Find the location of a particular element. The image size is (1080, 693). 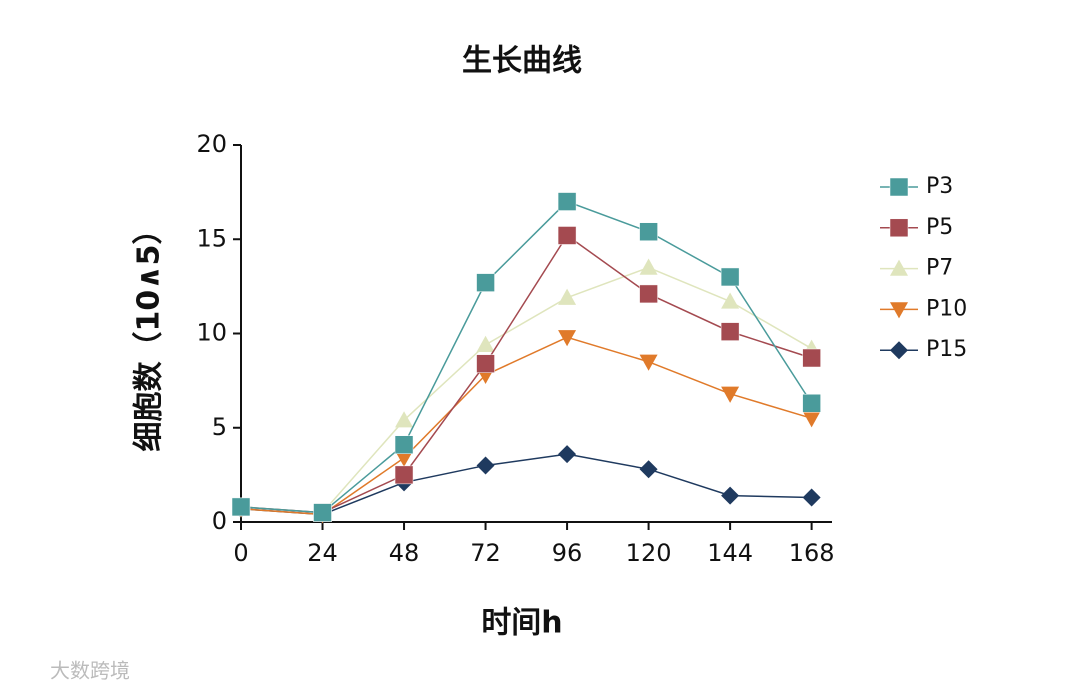

y-tick-label: 10 is located at coordinates (211, 333).